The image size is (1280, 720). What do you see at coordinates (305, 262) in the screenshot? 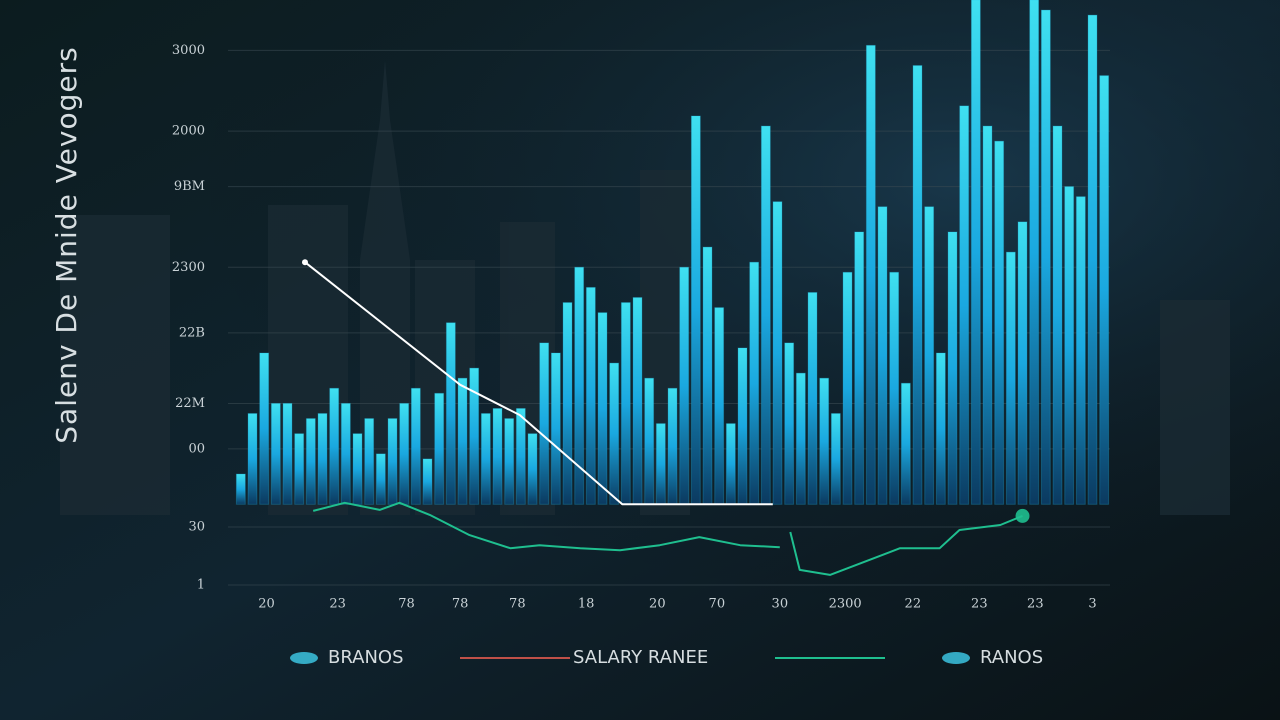
I see `line-start-dot` at bounding box center [305, 262].